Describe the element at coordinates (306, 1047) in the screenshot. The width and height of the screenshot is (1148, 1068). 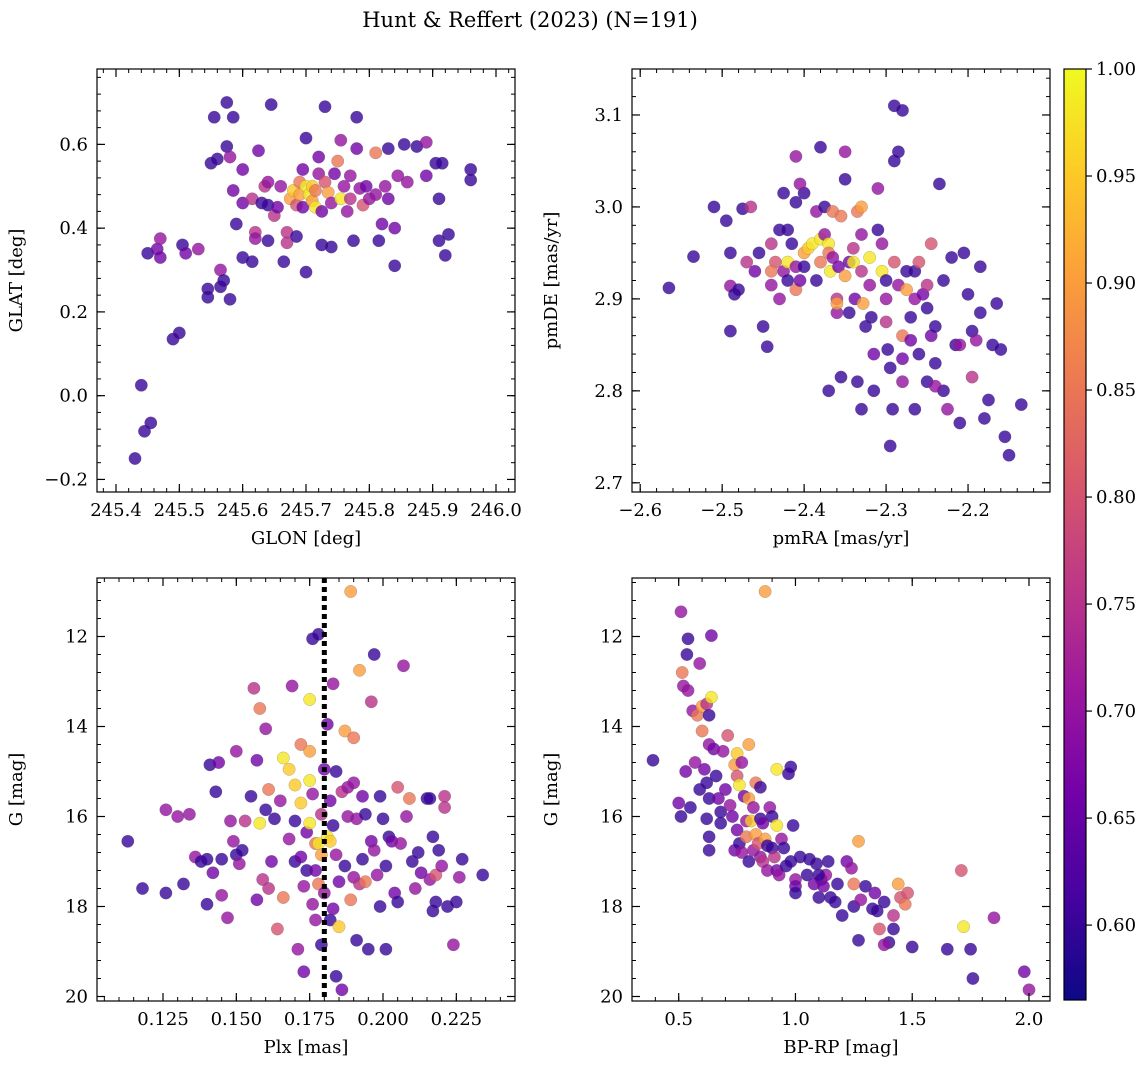
I see `x-axis-label: Plx [mas]` at that location.